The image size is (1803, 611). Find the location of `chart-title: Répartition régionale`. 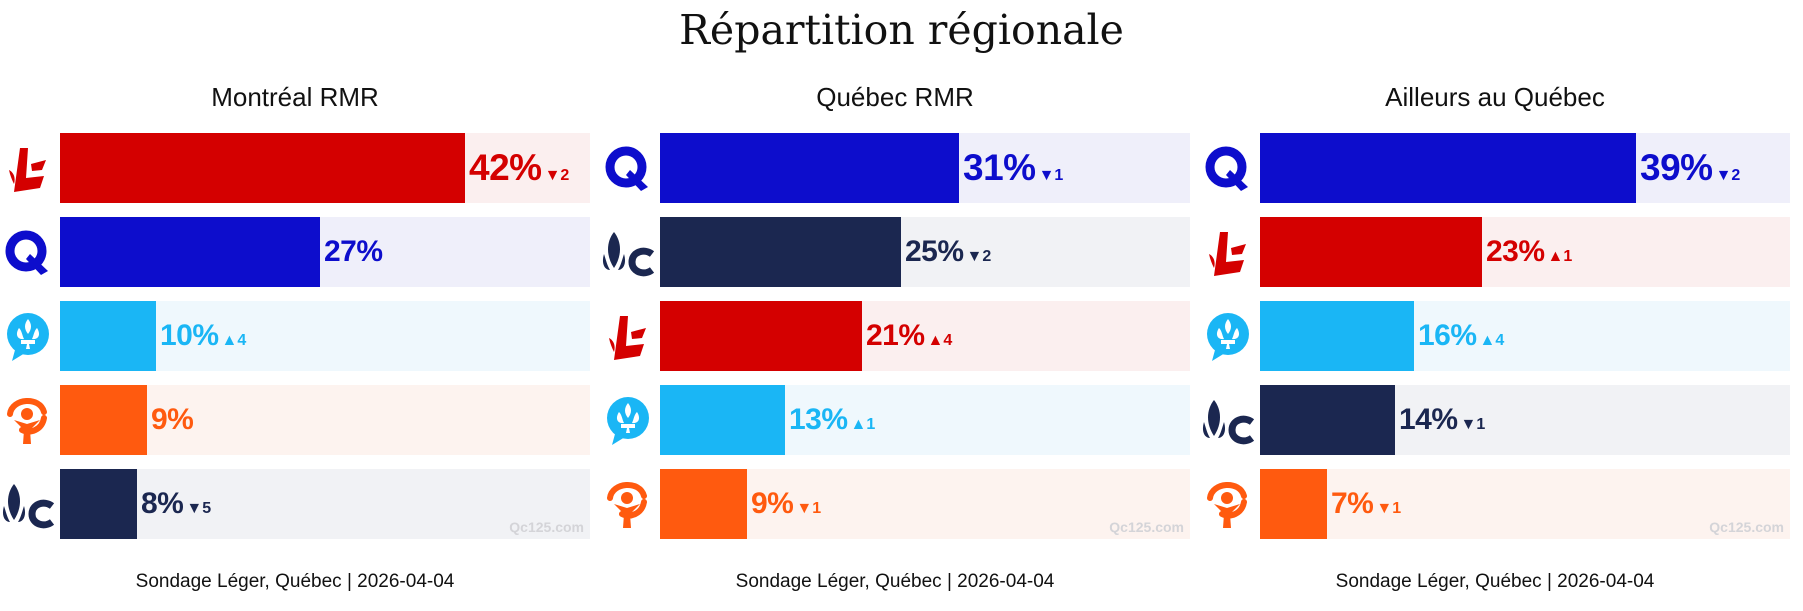

chart-title: Répartition régionale is located at coordinates (901, 30).